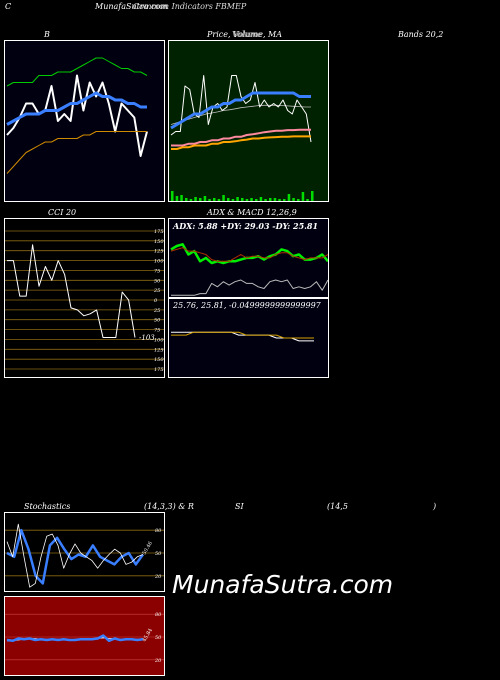  What do you see at coordinates (242, 335) in the screenshot?
I see `macd-signal-line` at bounding box center [242, 335].